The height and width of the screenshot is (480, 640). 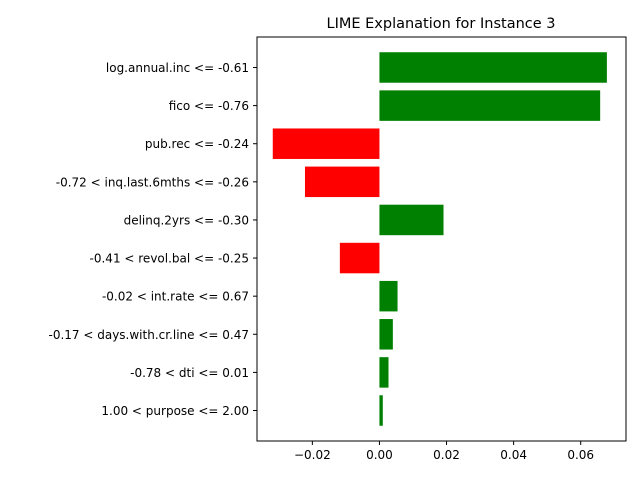 What do you see at coordinates (175, 411) in the screenshot?
I see `category-label: 1.00 < purpose <= 2.00` at bounding box center [175, 411].